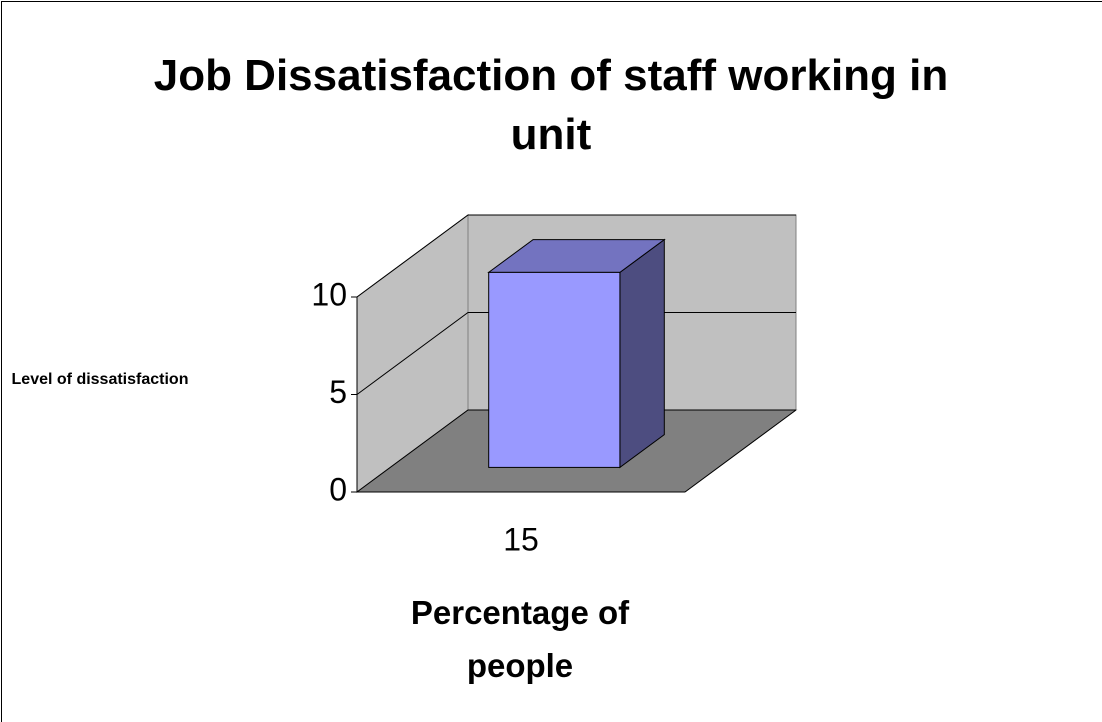 The width and height of the screenshot is (1102, 722). What do you see at coordinates (521, 539) in the screenshot?
I see `x-tick-label: 15` at bounding box center [521, 539].